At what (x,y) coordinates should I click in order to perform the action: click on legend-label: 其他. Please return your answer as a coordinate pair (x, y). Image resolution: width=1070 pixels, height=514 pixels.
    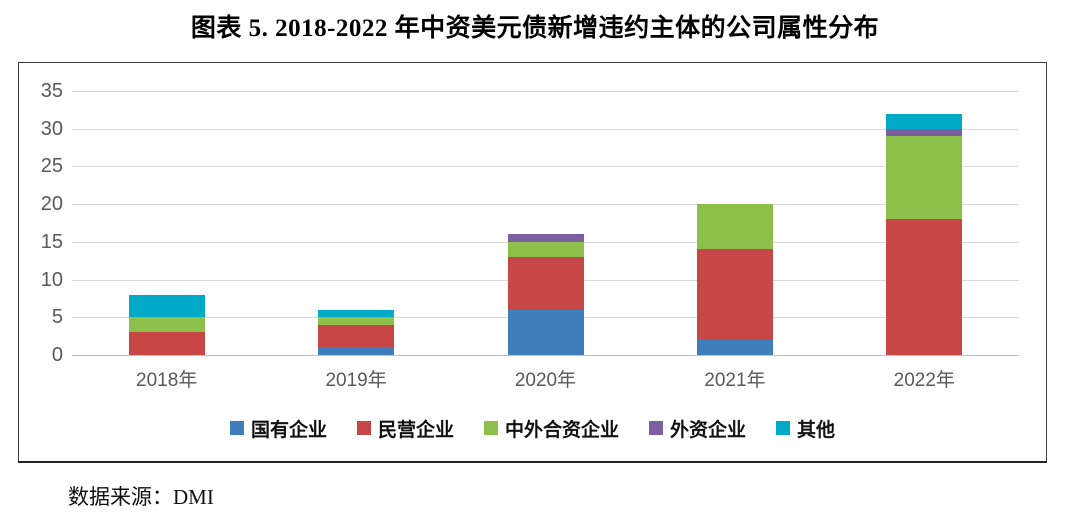
    Looking at the image, I should click on (816, 430).